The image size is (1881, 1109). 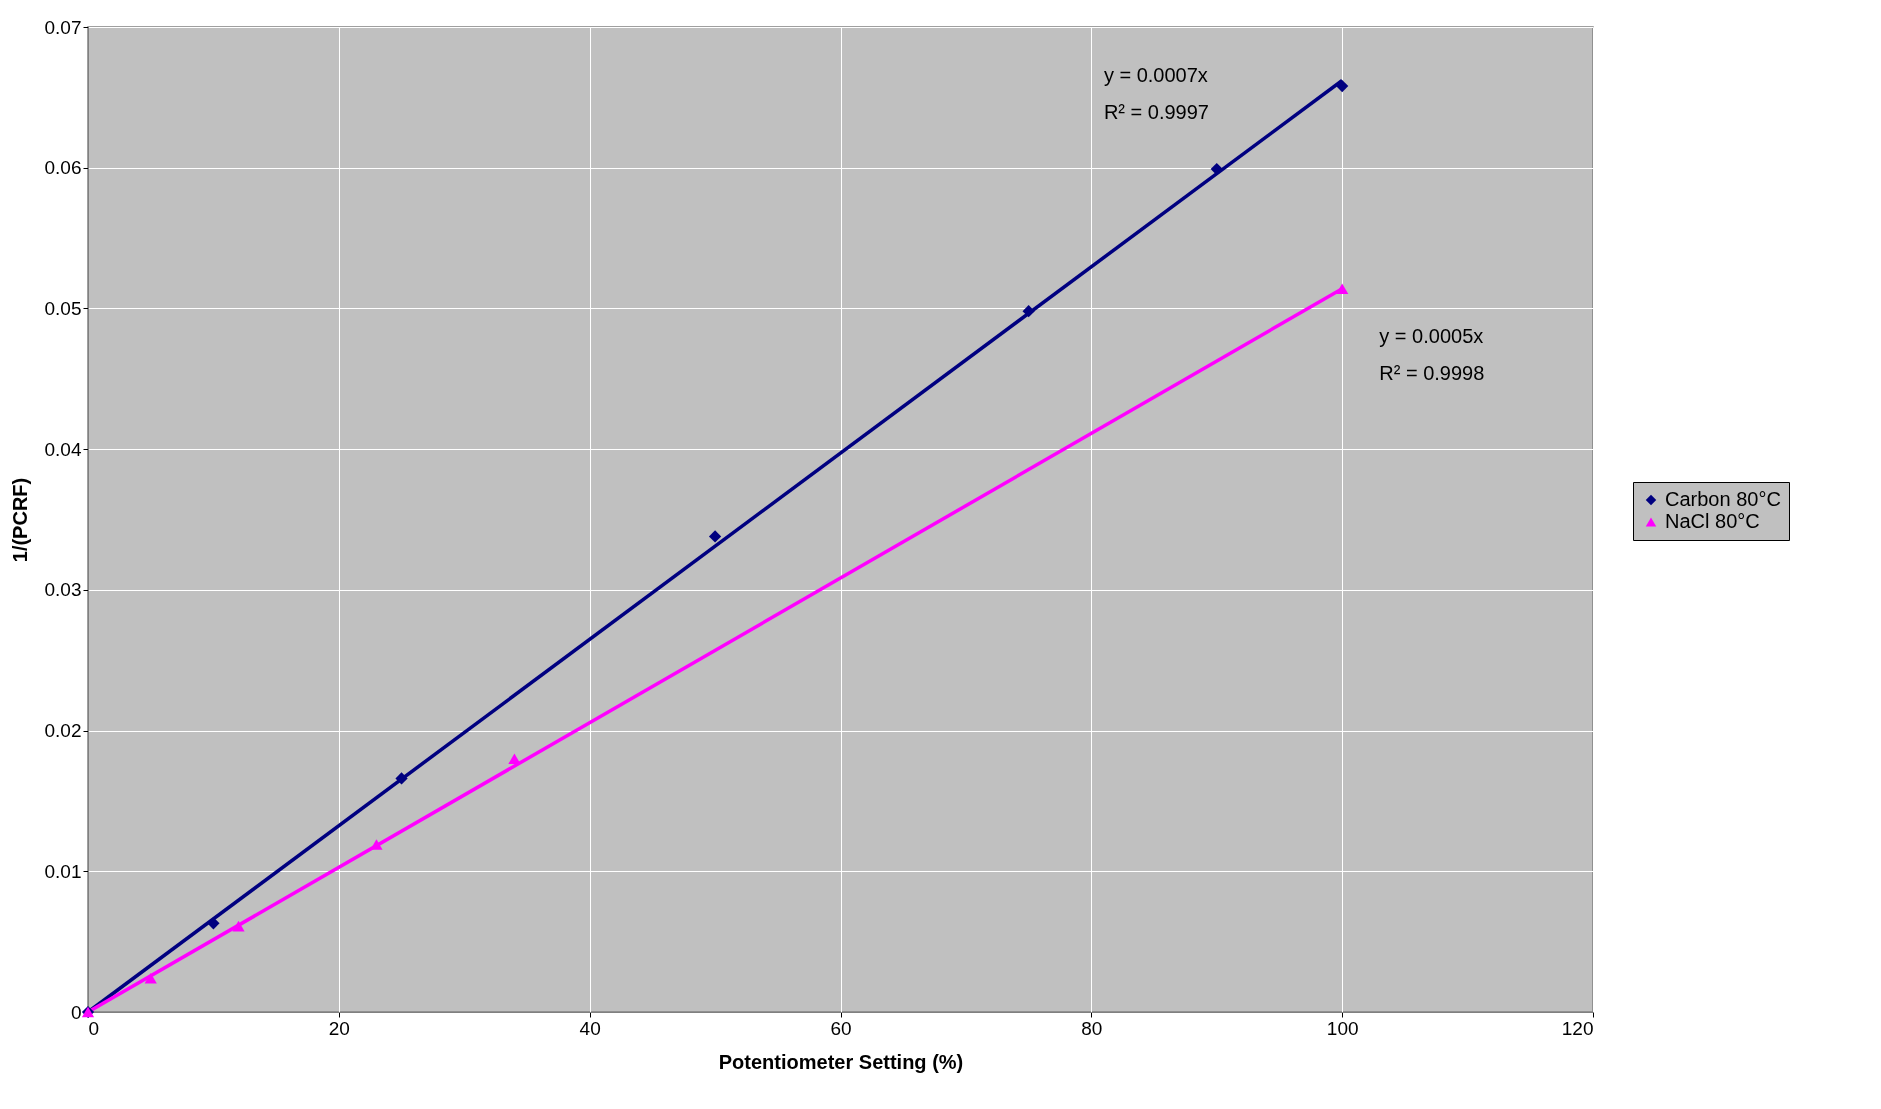 I want to click on annotation: R² = 0.9998, so click(x=1432, y=372).